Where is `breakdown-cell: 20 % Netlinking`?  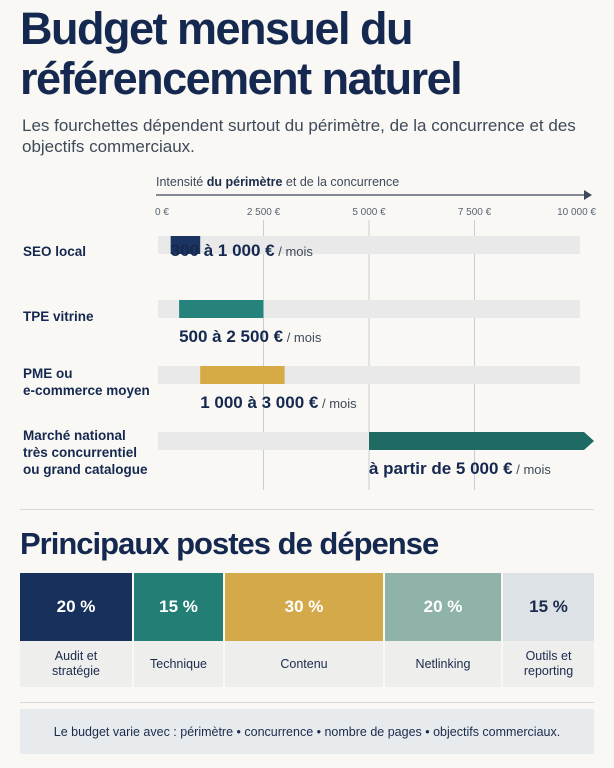 breakdown-cell: 20 % Netlinking is located at coordinates (443, 630).